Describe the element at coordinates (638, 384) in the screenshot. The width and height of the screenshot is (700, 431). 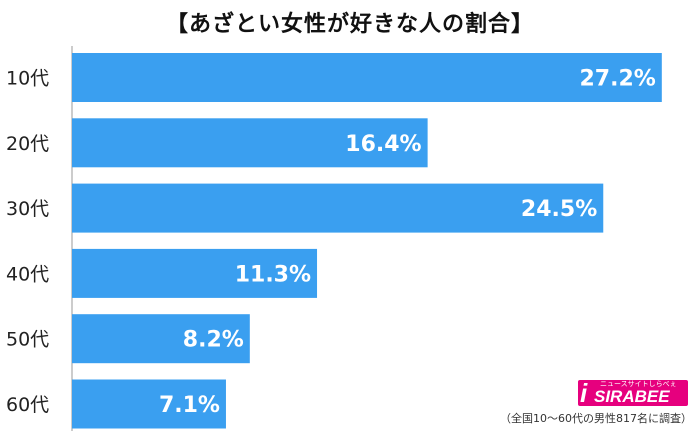
I see `logo-tagline: ニュースサイトしらべぇ` at that location.